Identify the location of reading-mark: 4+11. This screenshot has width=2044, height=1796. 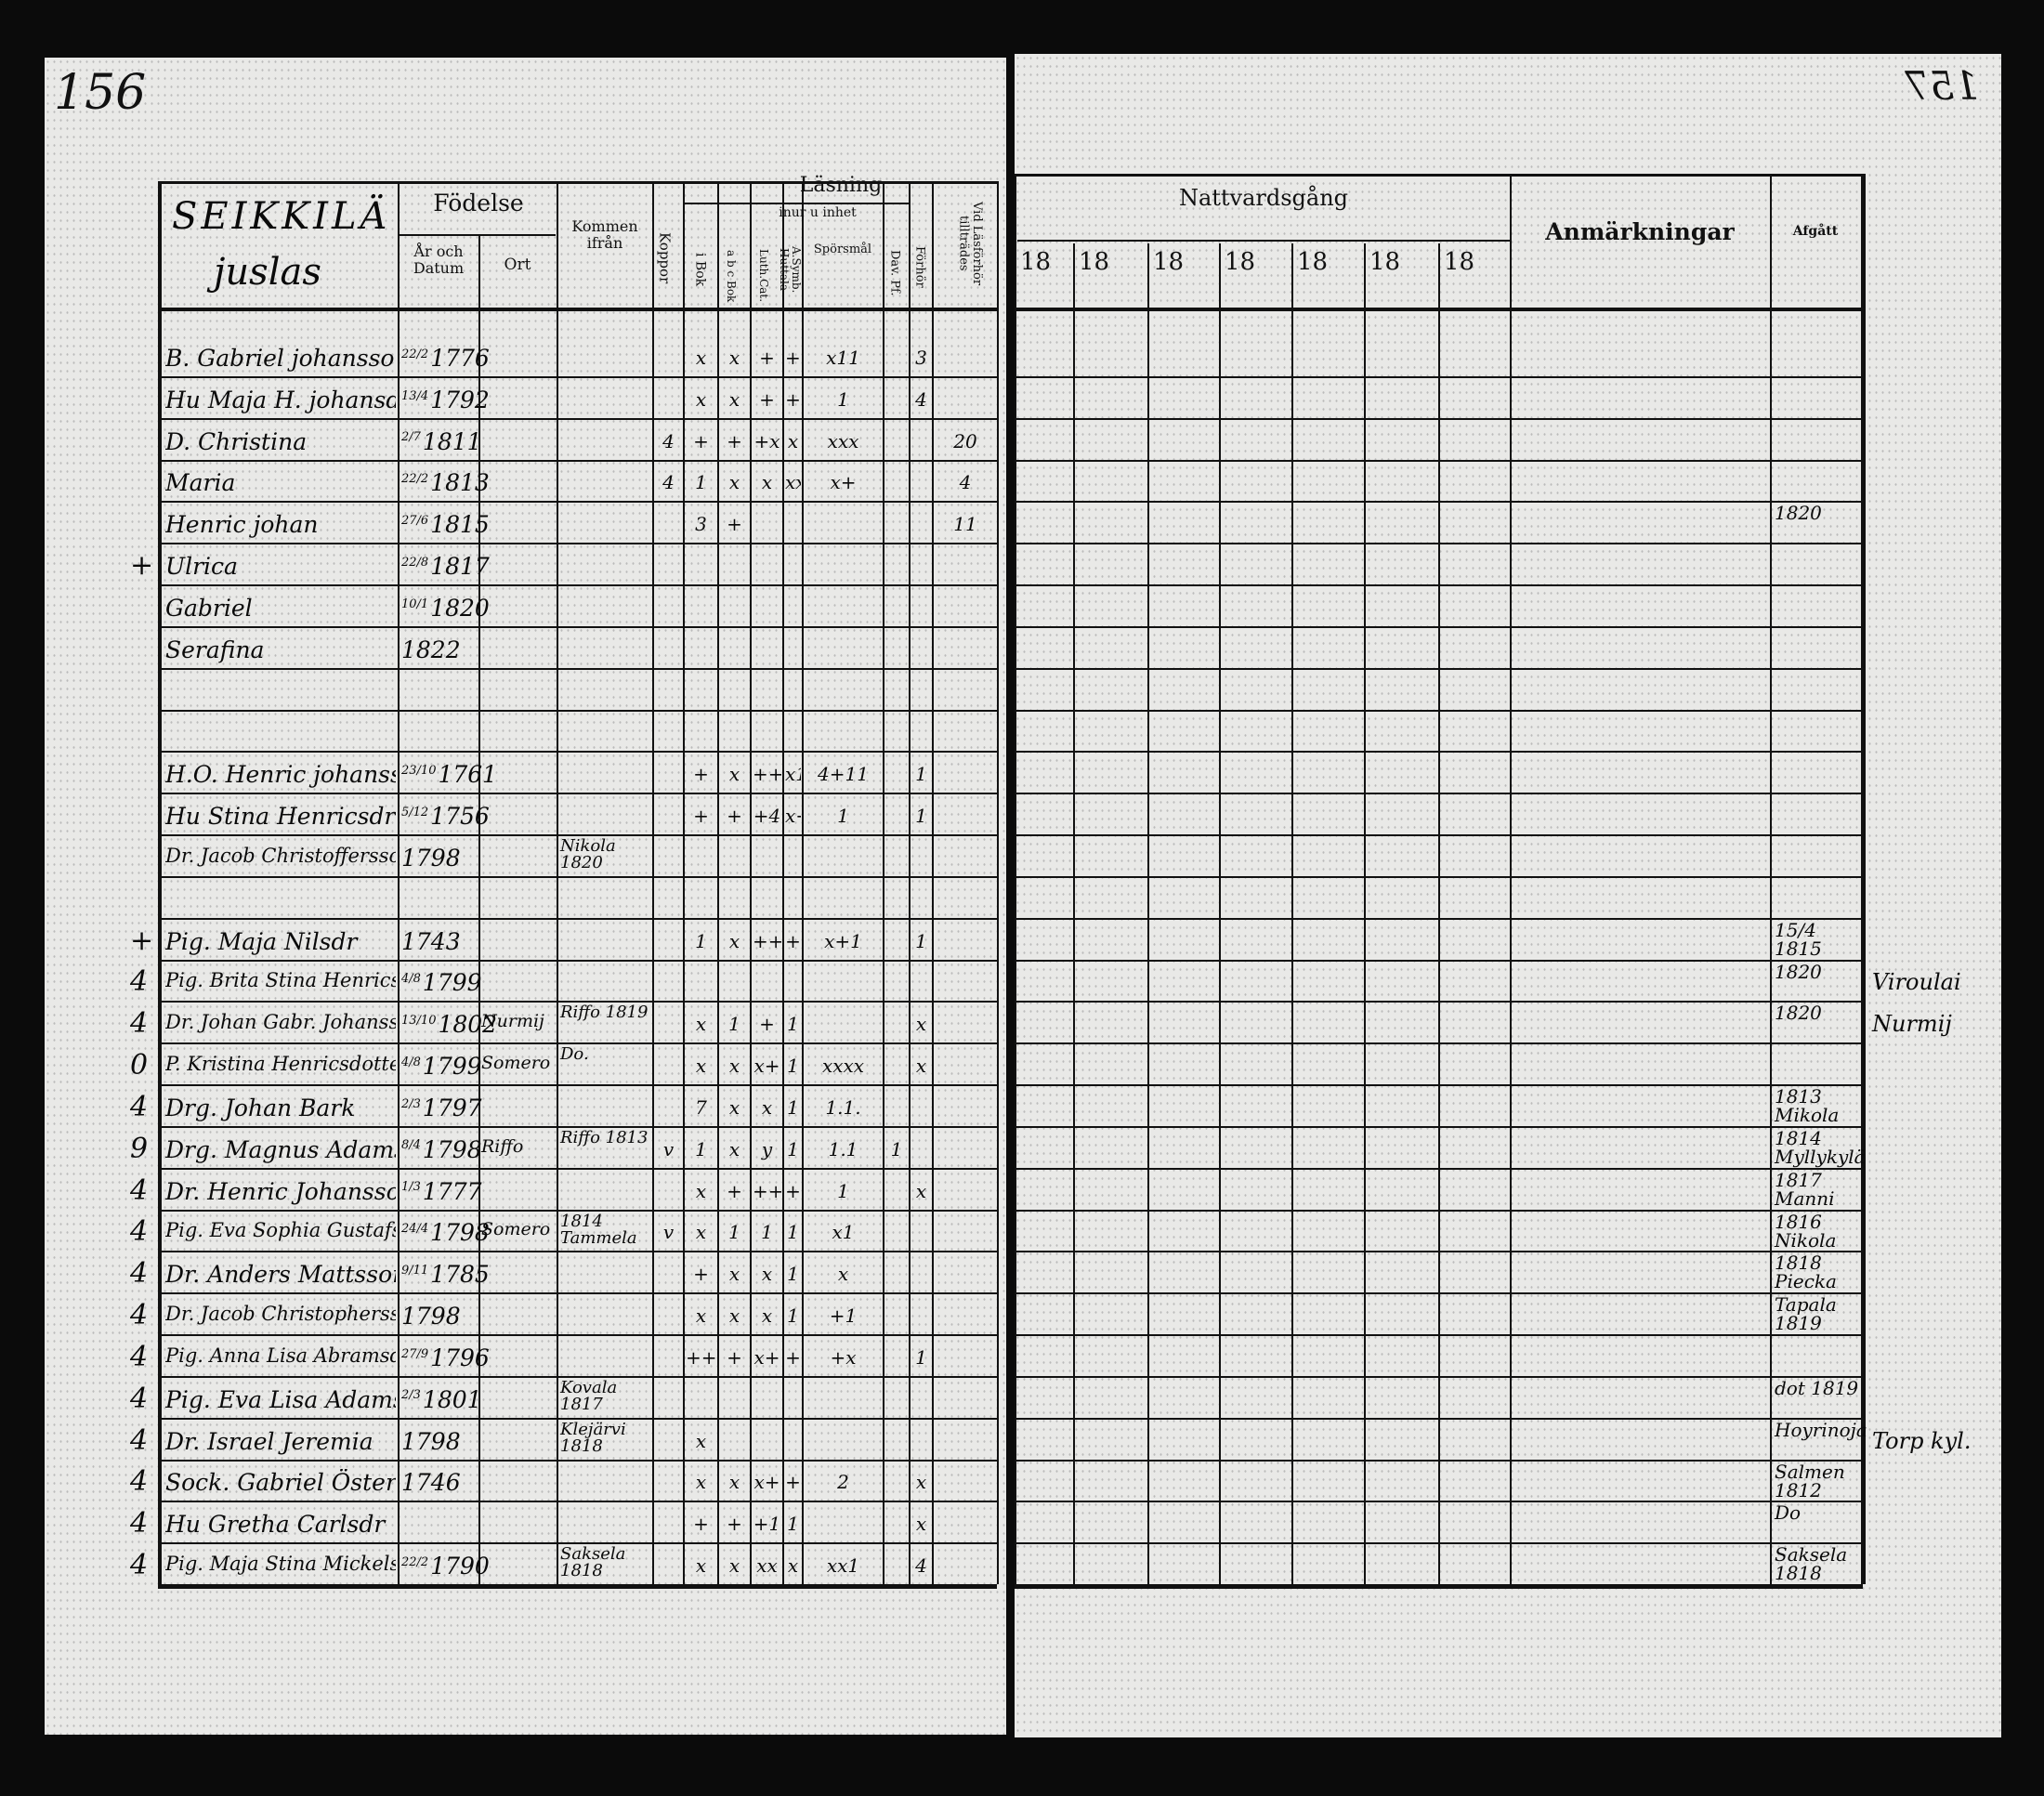
(844, 774).